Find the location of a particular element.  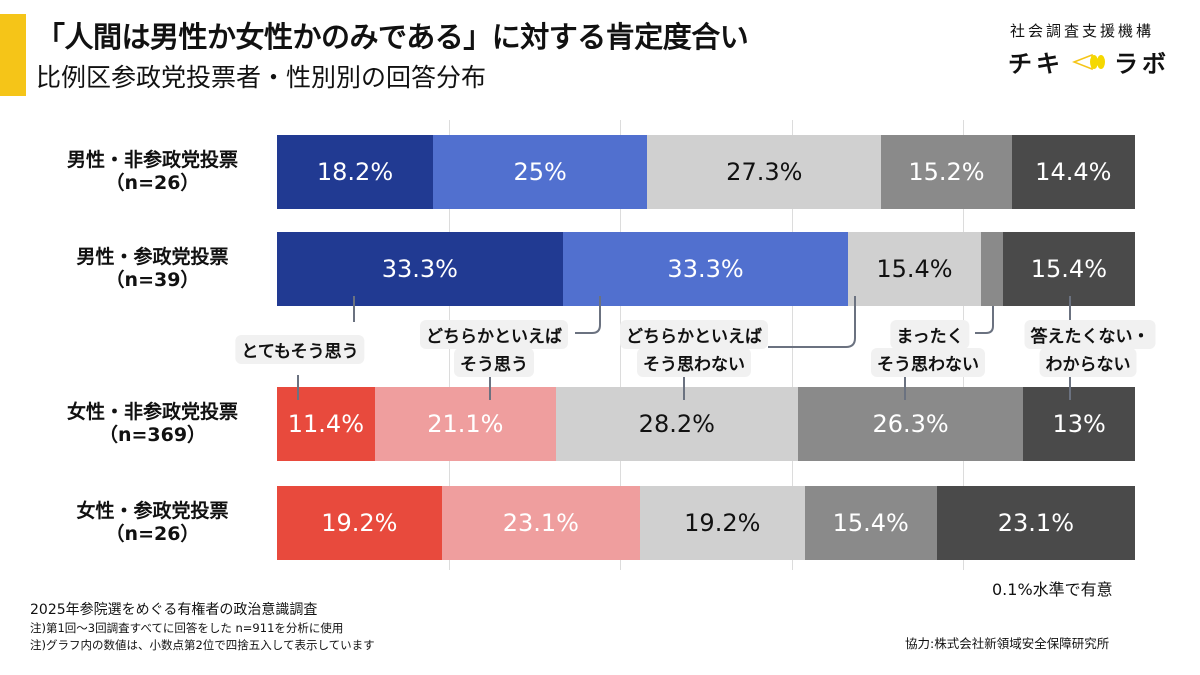

stacked-bar: 19.2% 23.1% 19.2% 15.4% 23.1% is located at coordinates (706, 523).